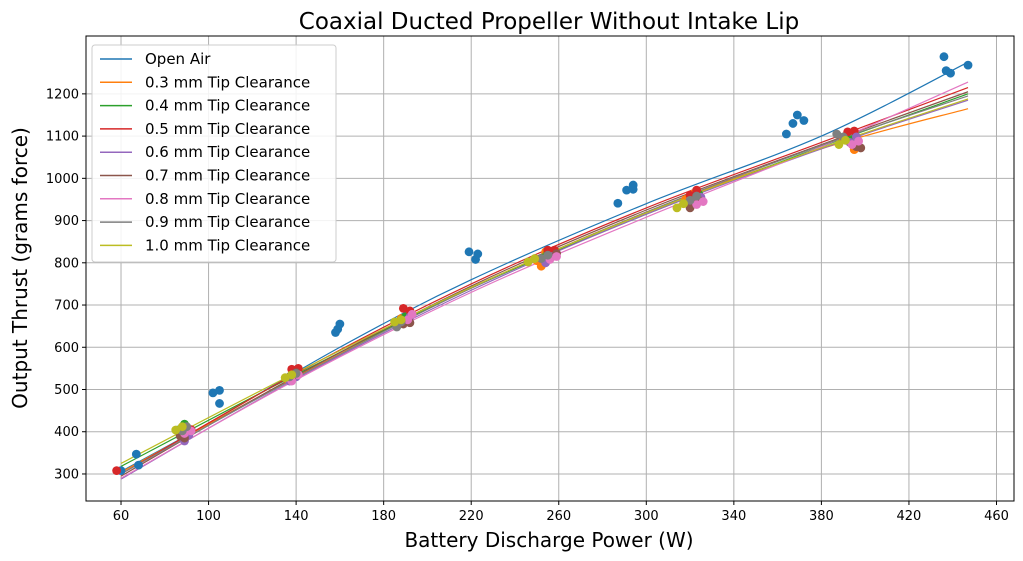 The image size is (1023, 561). I want to click on y-tick-label: 1000, so click(62, 179).